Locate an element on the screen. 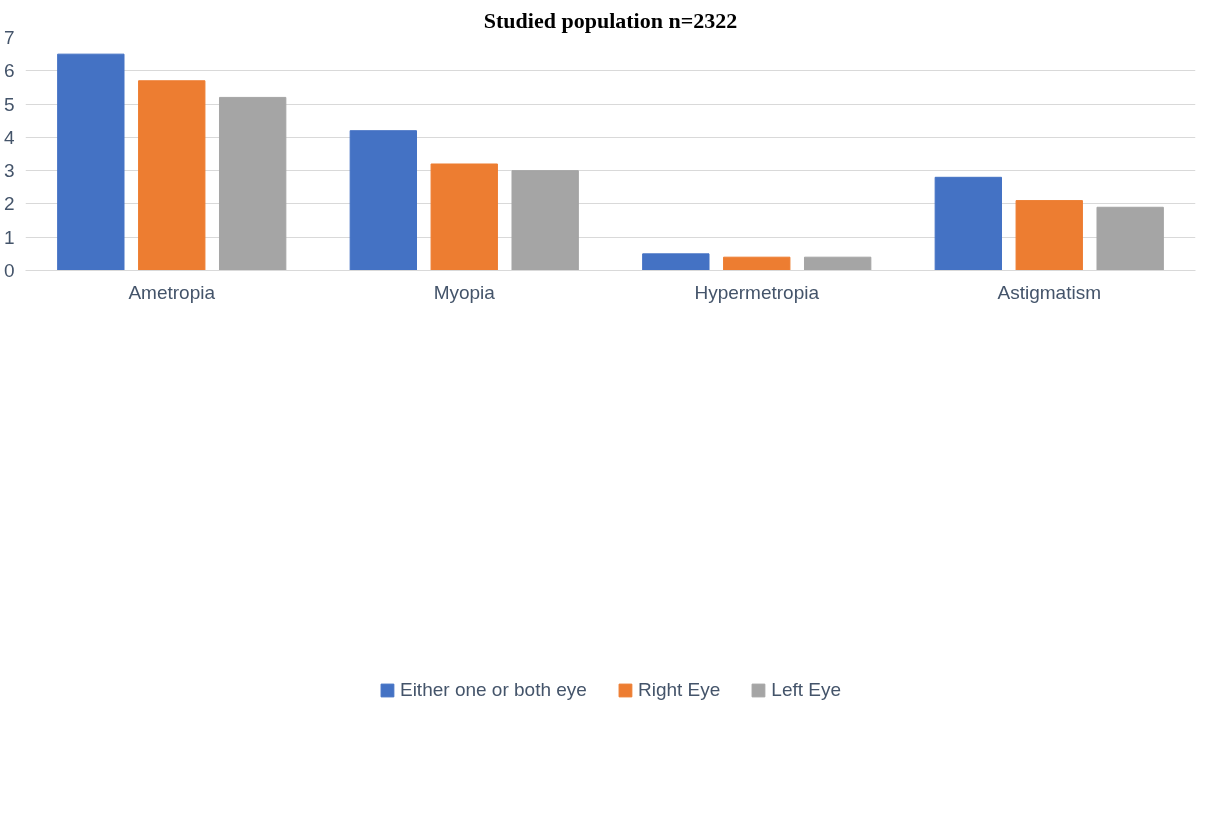 Image resolution: width=1205 pixels, height=832 pixels. legend-label: Right Eye is located at coordinates (679, 689).